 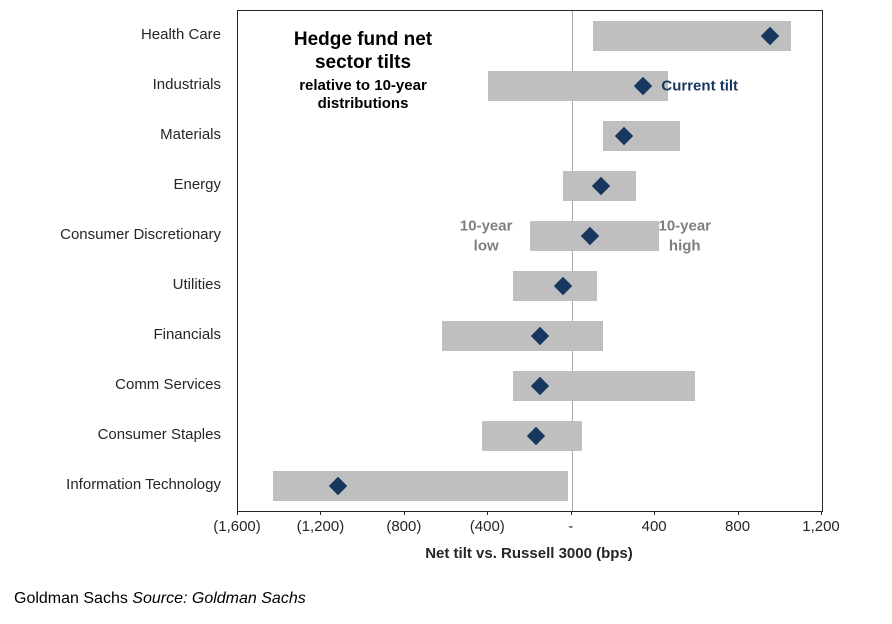 What do you see at coordinates (143, 484) in the screenshot?
I see `y-axis-label: Information Technology` at bounding box center [143, 484].